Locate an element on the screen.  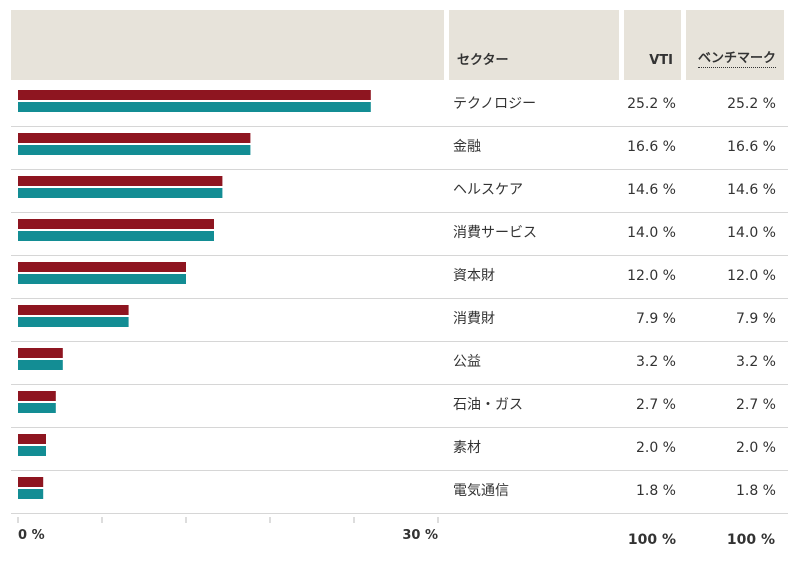
header-benchmark-label: ベンチマーク is located at coordinates (736, 57).